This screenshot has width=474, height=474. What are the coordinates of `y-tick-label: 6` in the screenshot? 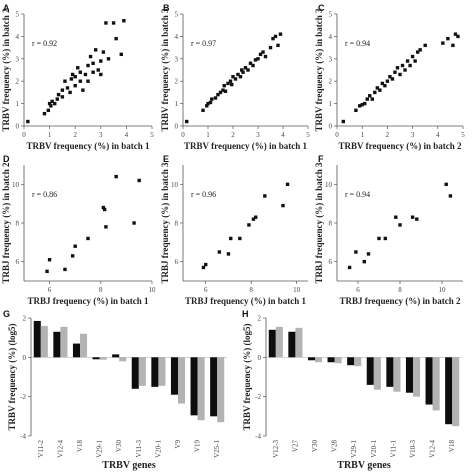 It's located at (177, 262).